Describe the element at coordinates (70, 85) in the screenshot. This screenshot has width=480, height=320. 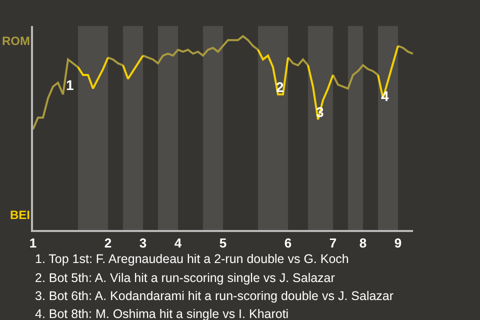
I see `annotation: 1` at that location.